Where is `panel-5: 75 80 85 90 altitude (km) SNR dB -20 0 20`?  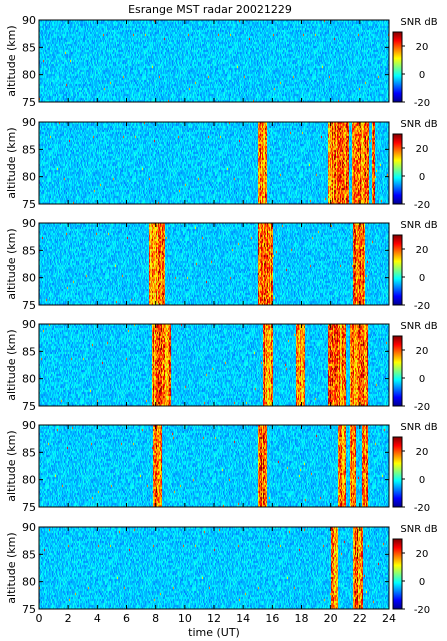 panel-5: 75 80 85 90 altitude (km) SNR dB -20 0 20 is located at coordinates (221, 466).